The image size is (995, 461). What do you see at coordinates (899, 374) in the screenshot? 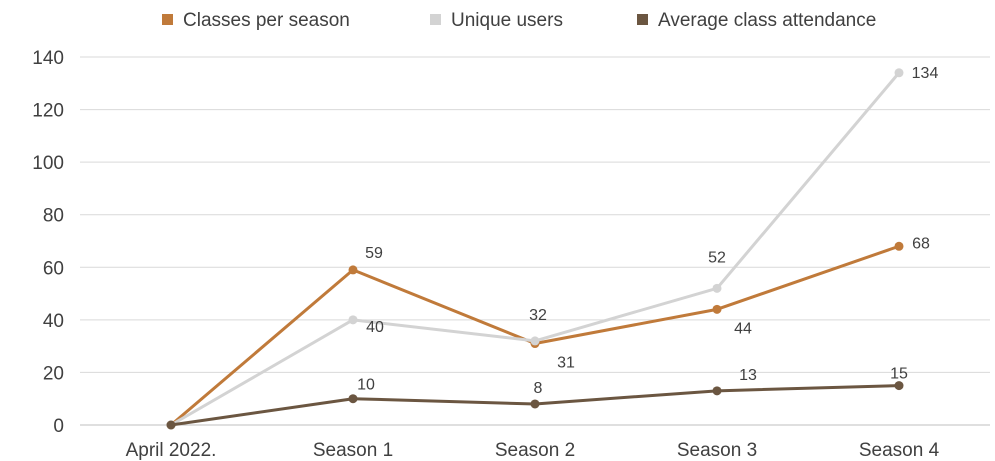
I see `data-label: 15` at bounding box center [899, 374].